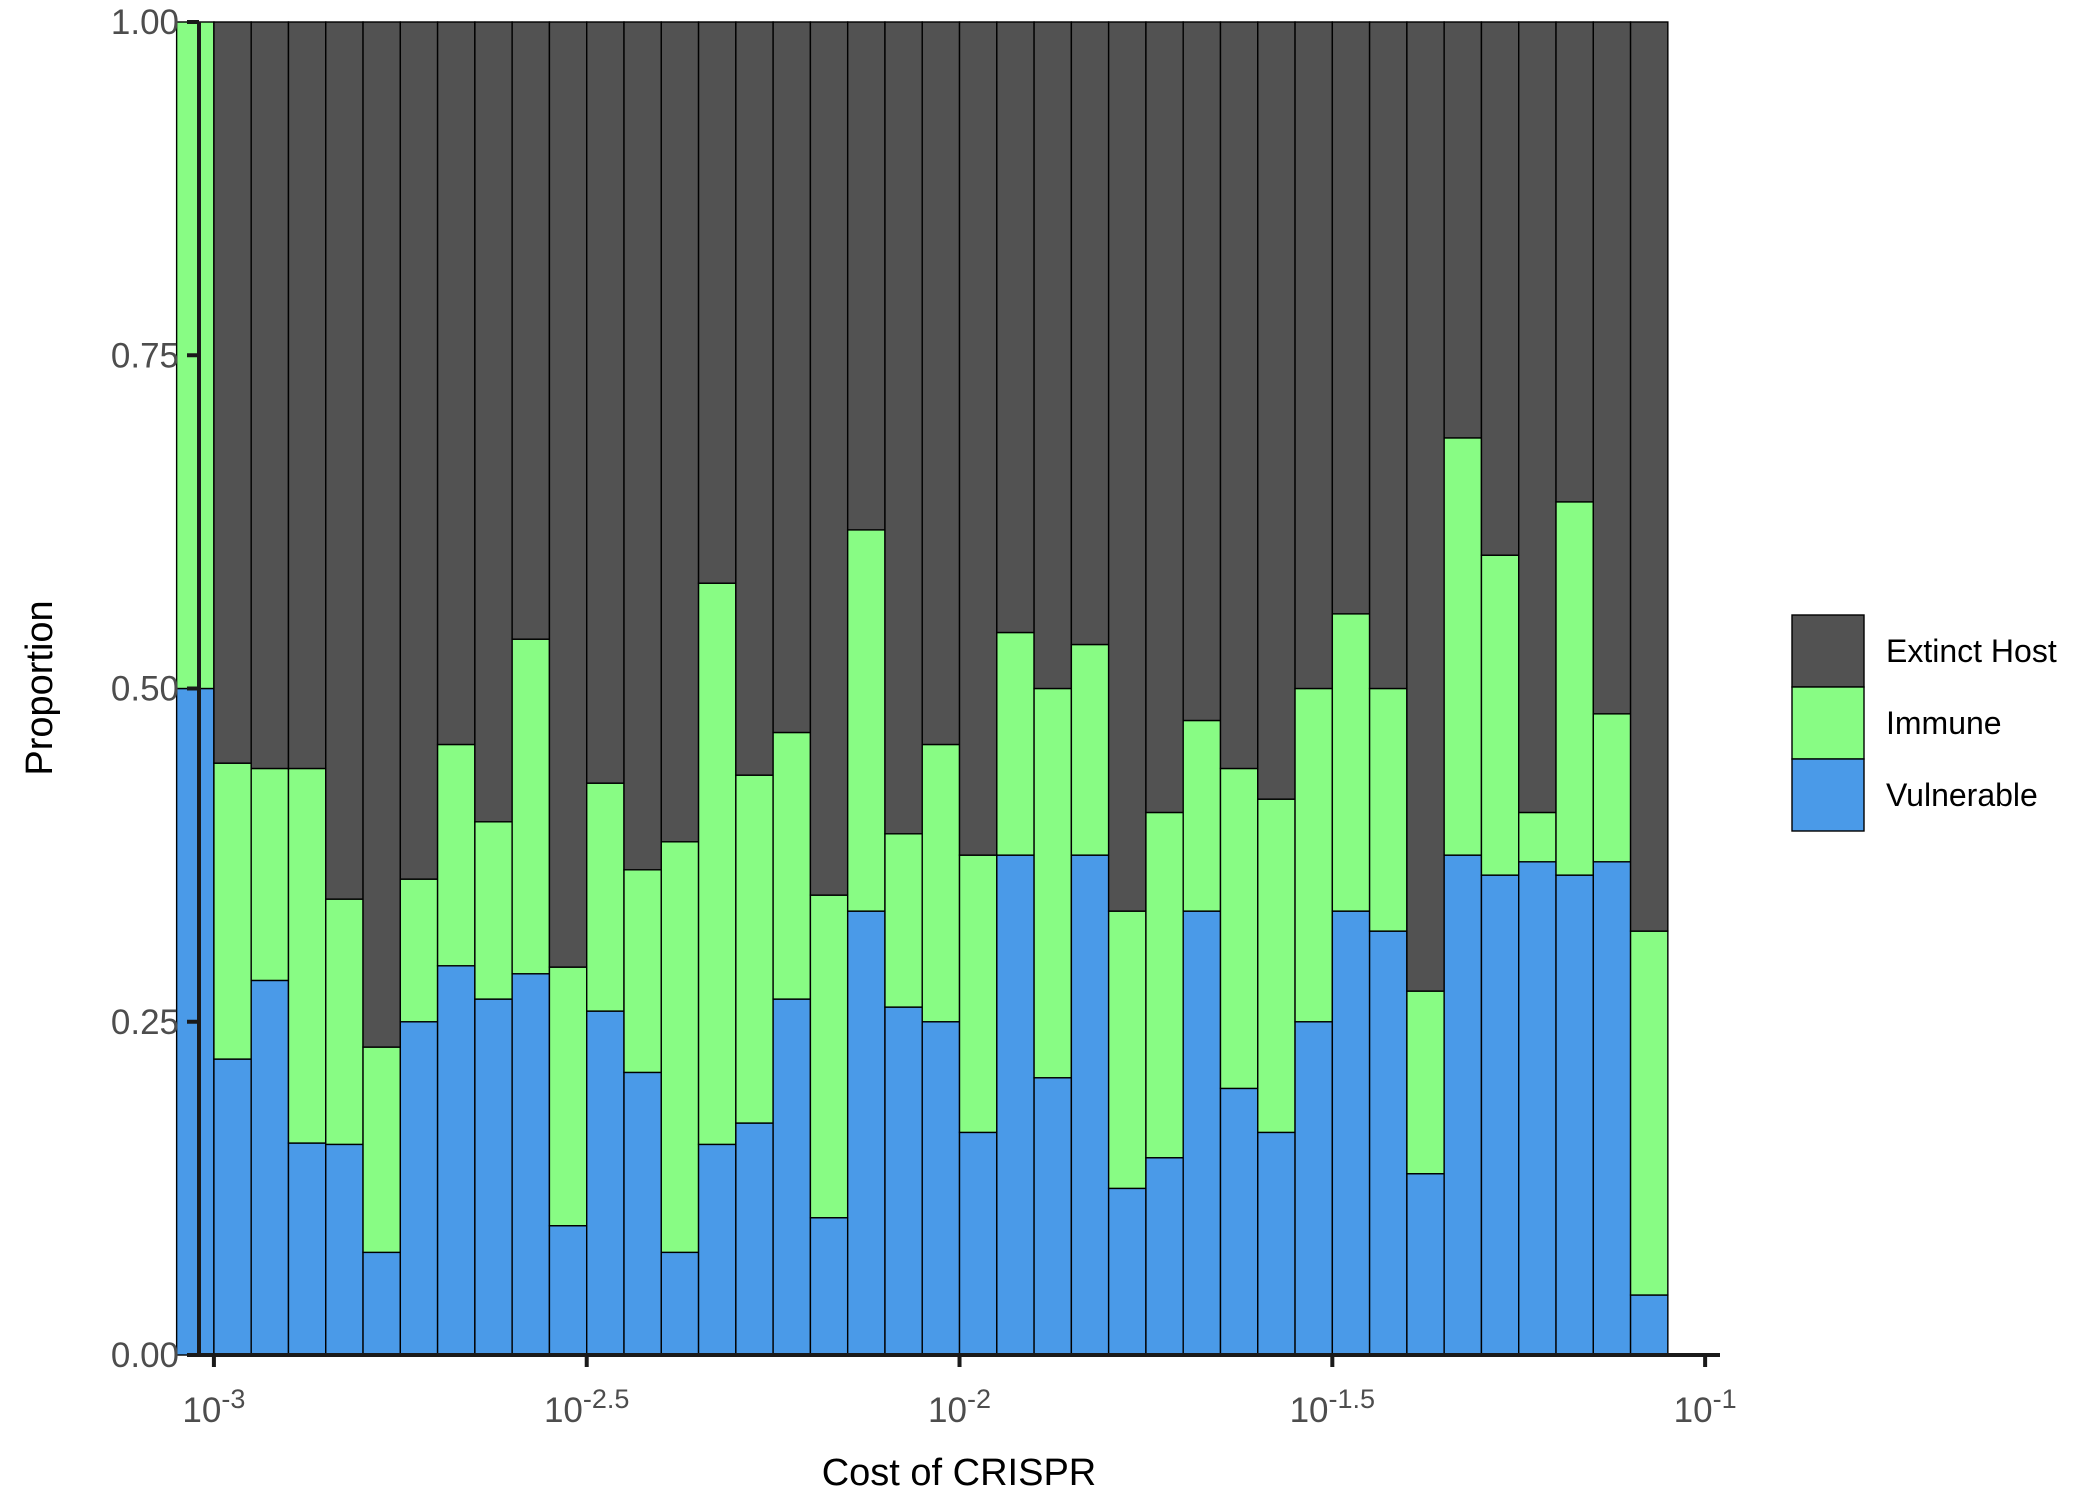 Image resolution: width=2100 pixels, height=1505 pixels. Describe the element at coordinates (1705, 1407) in the screenshot. I see `x-tick-label: 10⁻¹` at that location.